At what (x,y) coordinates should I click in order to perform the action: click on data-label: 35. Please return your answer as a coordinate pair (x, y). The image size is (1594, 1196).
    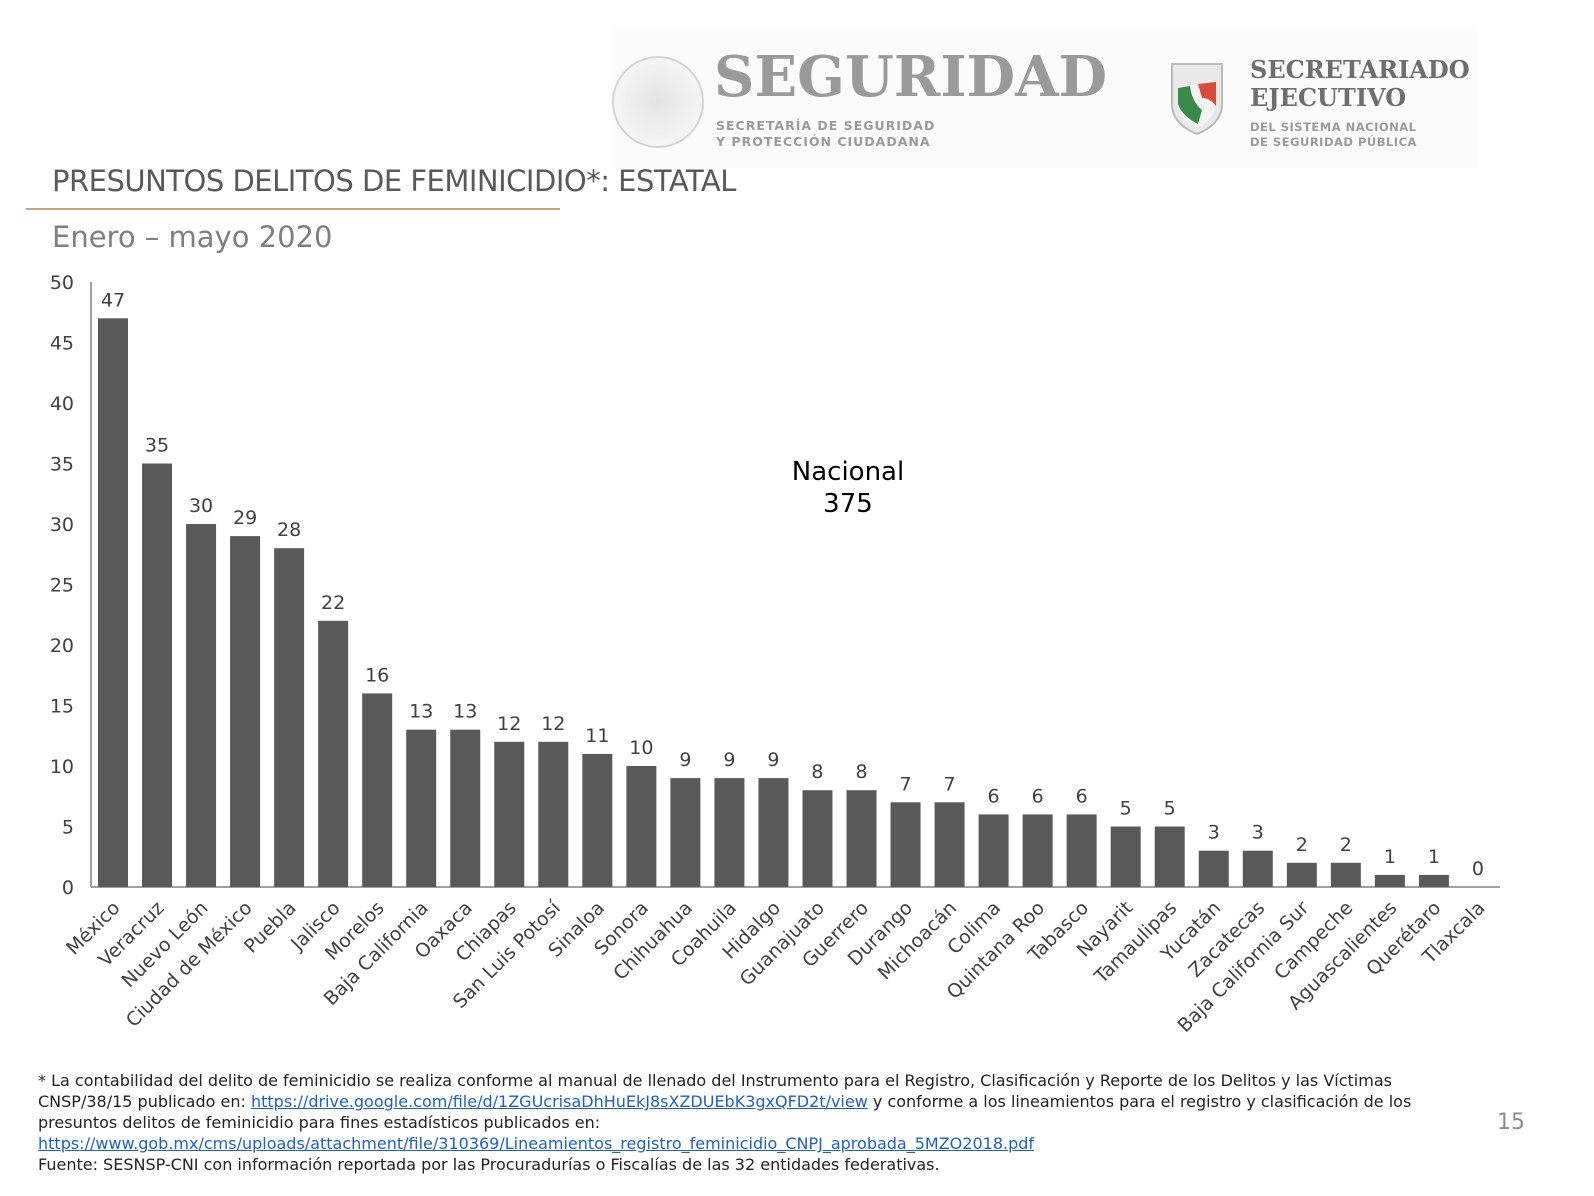
    Looking at the image, I should click on (157, 446).